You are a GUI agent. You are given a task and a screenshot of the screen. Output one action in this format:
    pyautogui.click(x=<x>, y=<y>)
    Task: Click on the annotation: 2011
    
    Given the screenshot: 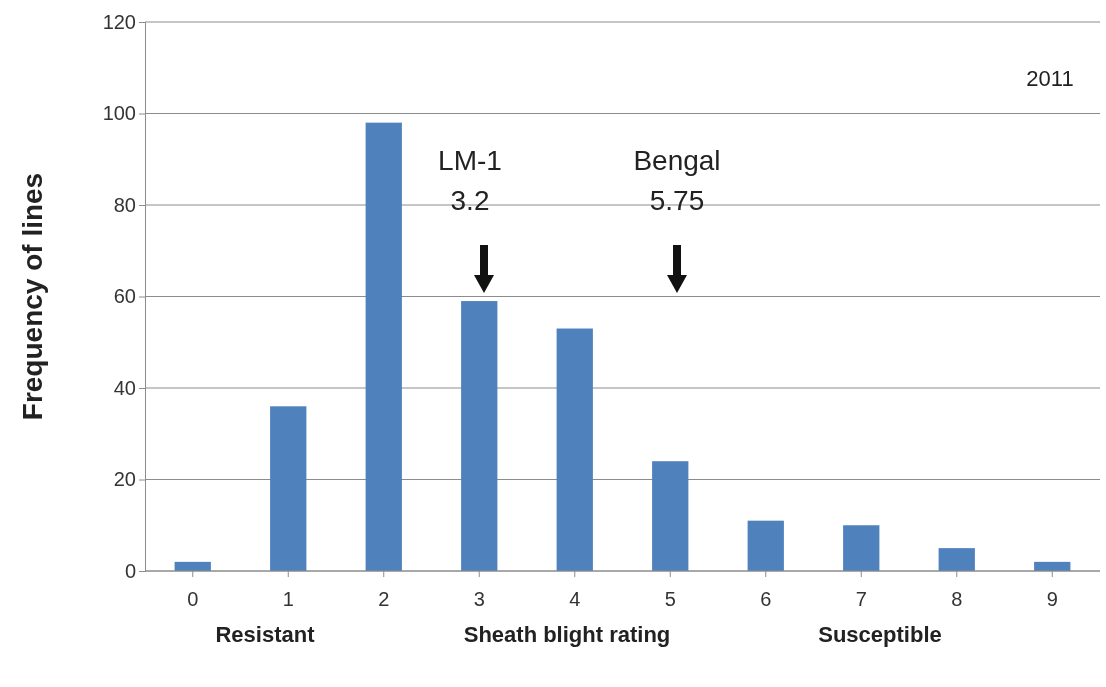 What is the action you would take?
    pyautogui.click(x=1050, y=78)
    